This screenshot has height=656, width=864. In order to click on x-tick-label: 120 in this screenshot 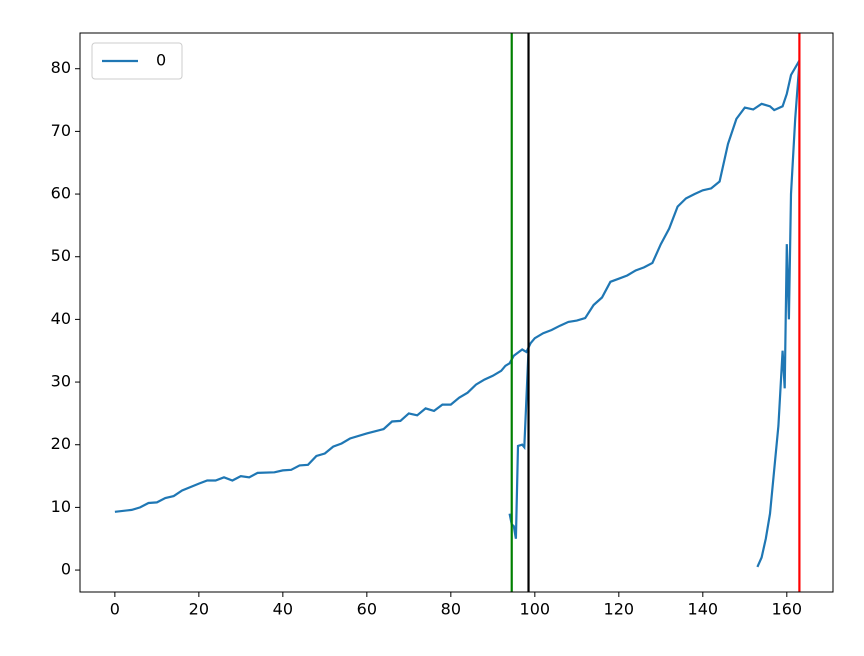, I will do `click(619, 609)`.